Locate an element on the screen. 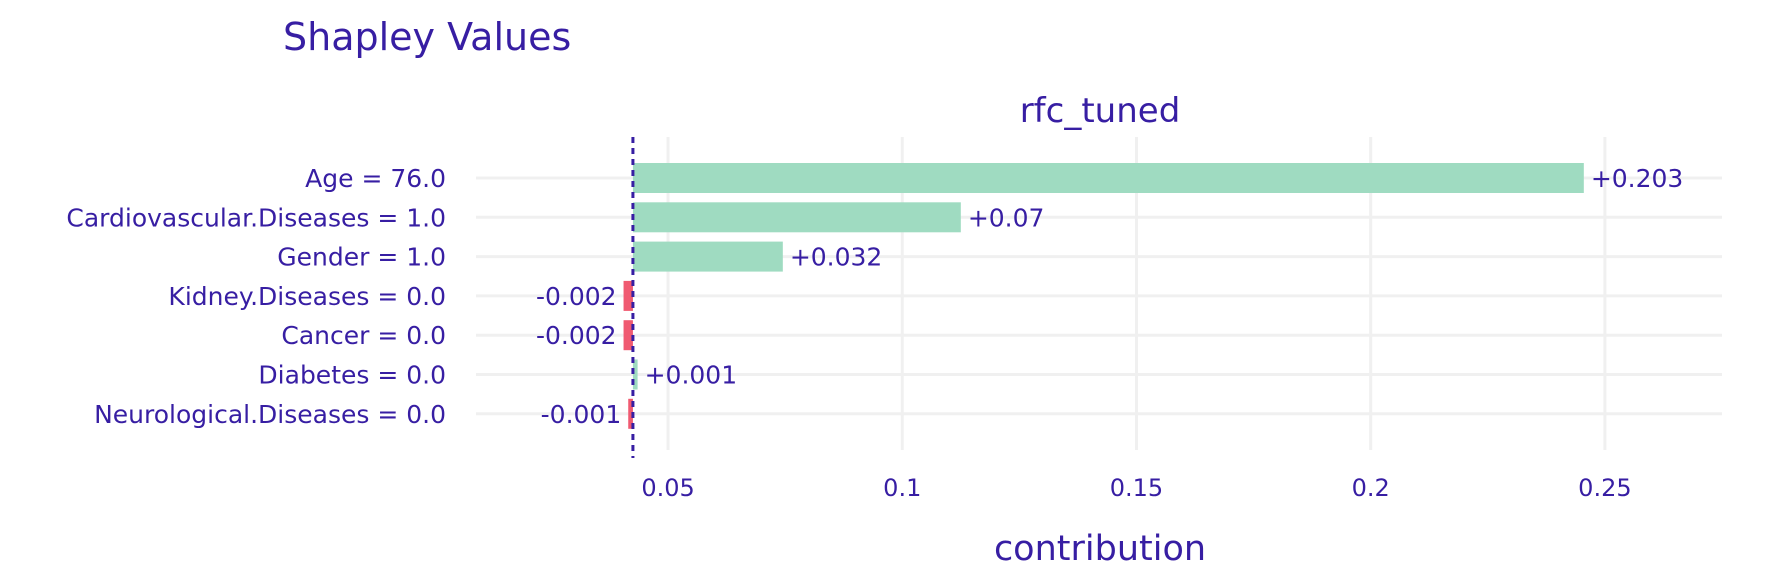  y-tick-label: Diabetes = 0.0 is located at coordinates (352, 375).